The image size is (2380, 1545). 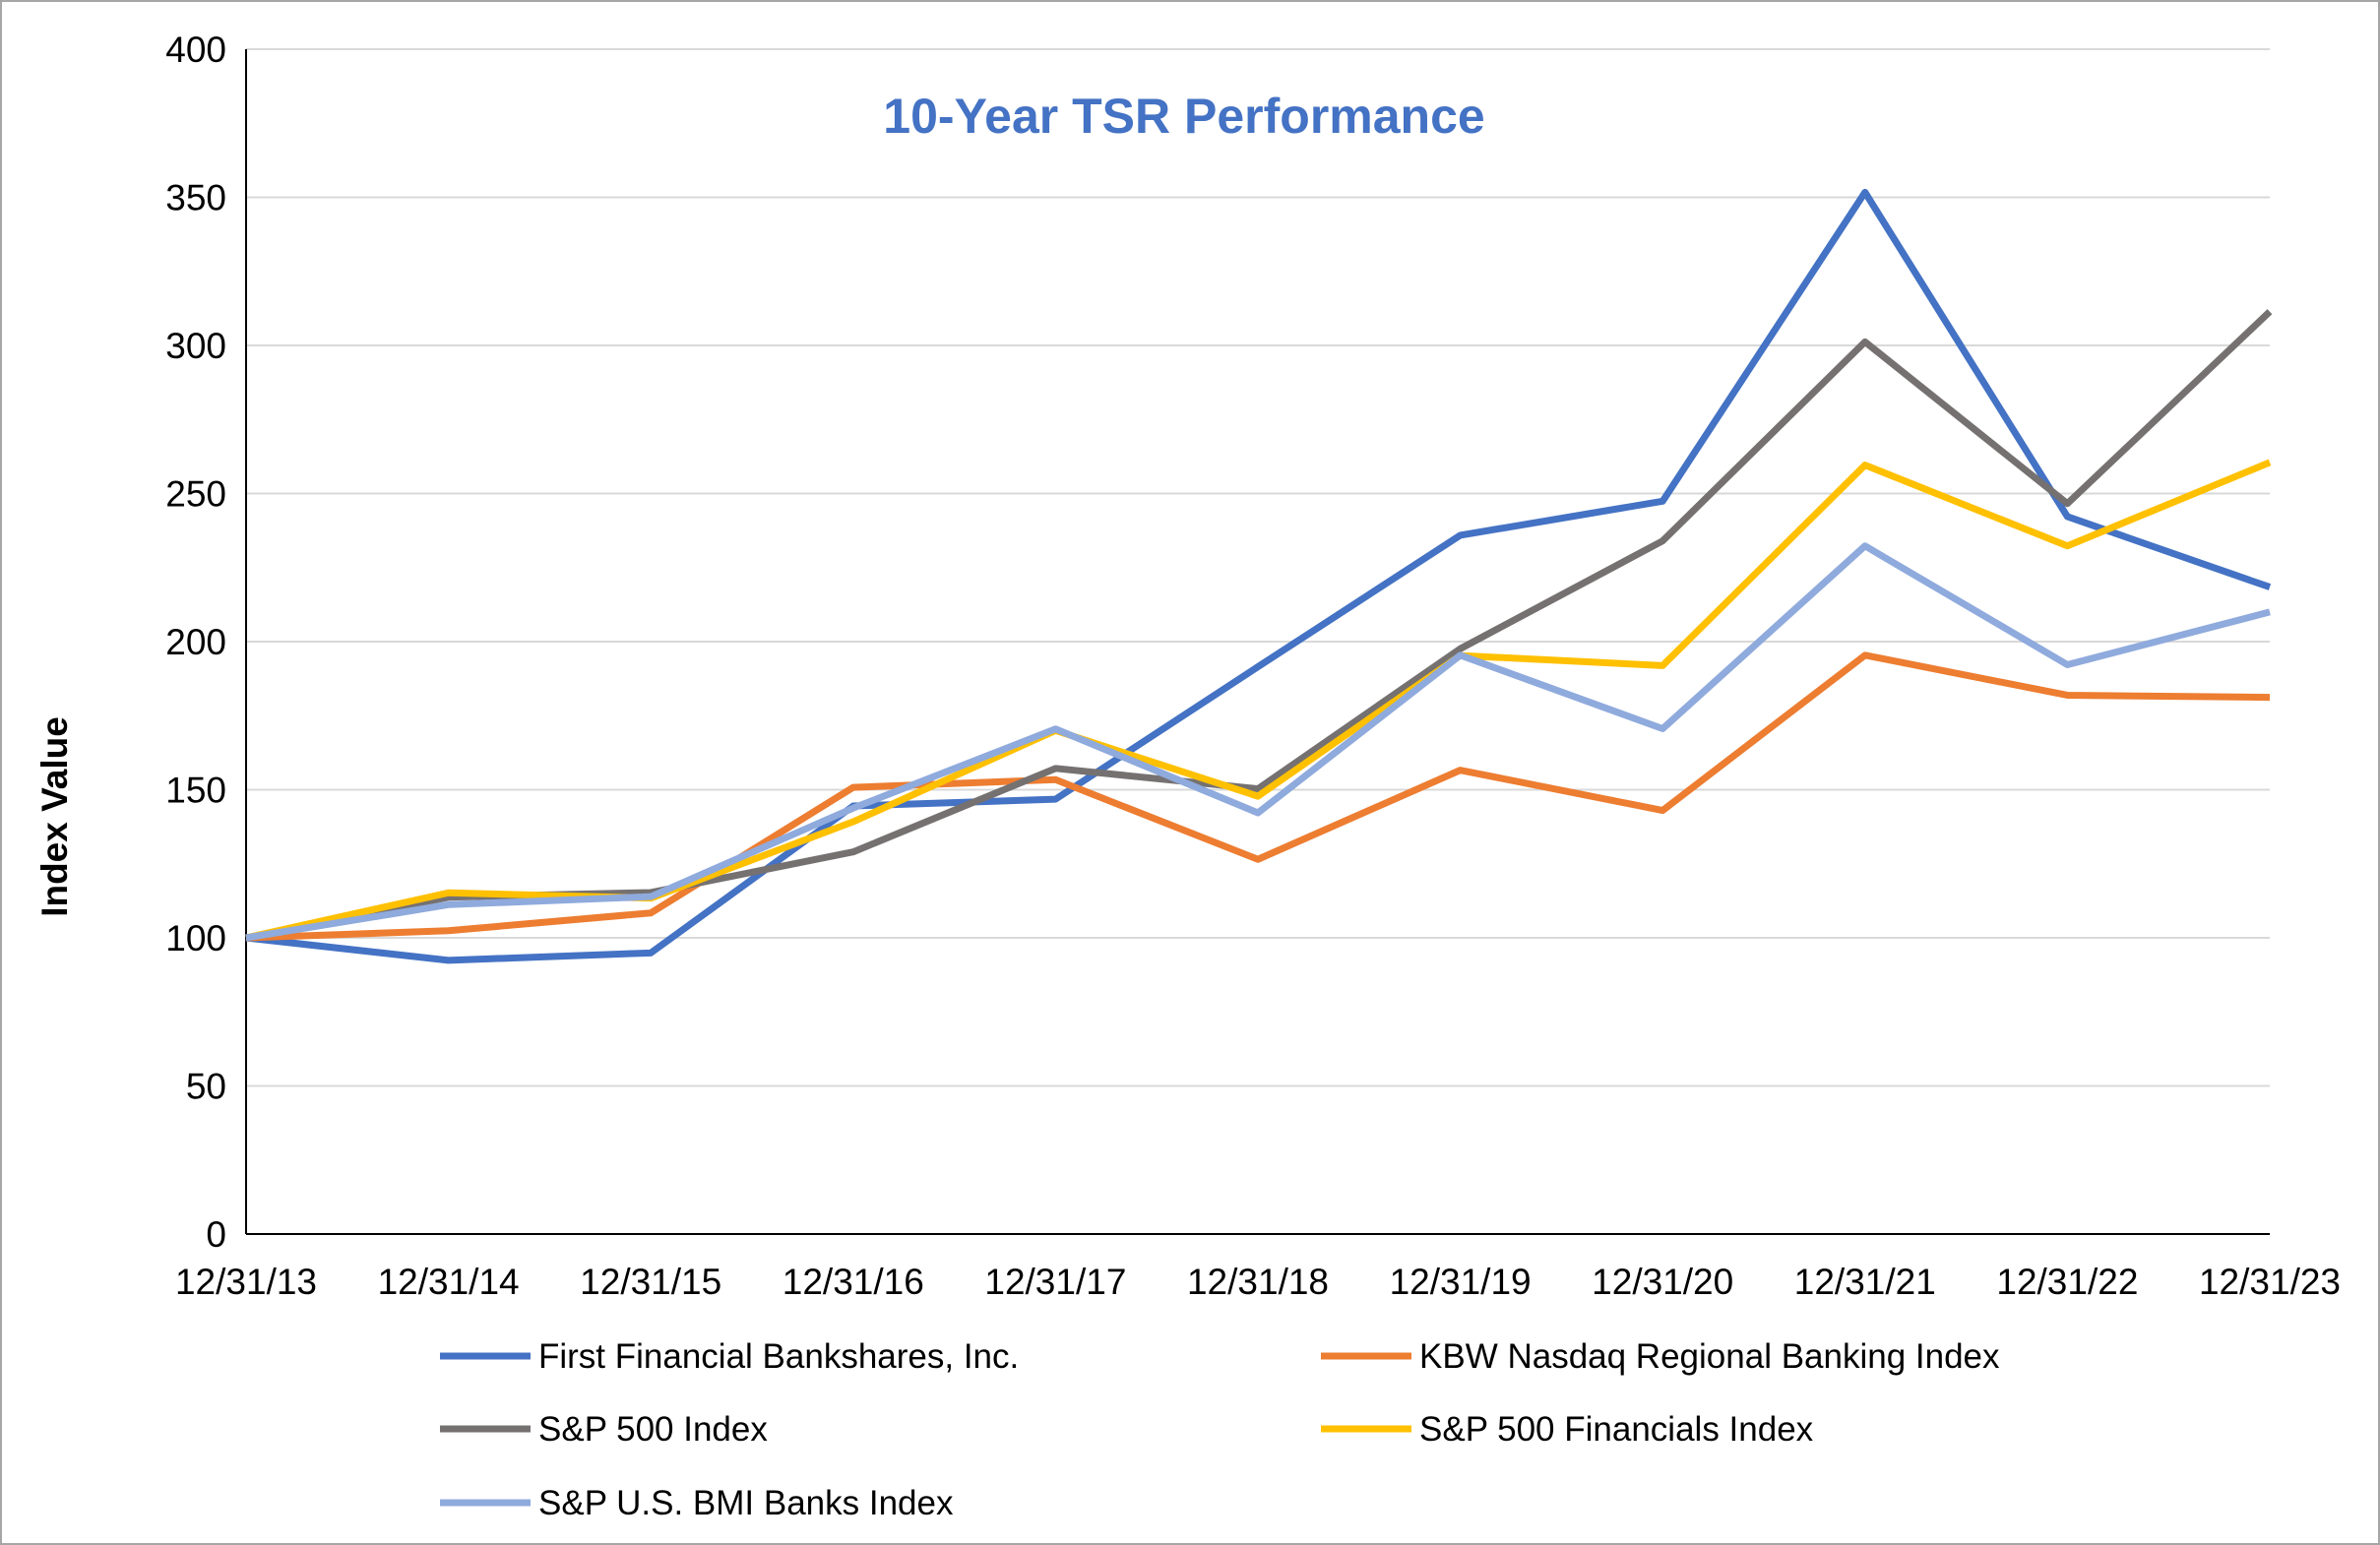 I want to click on x-tick-label: 12/31/16, so click(x=853, y=1282).